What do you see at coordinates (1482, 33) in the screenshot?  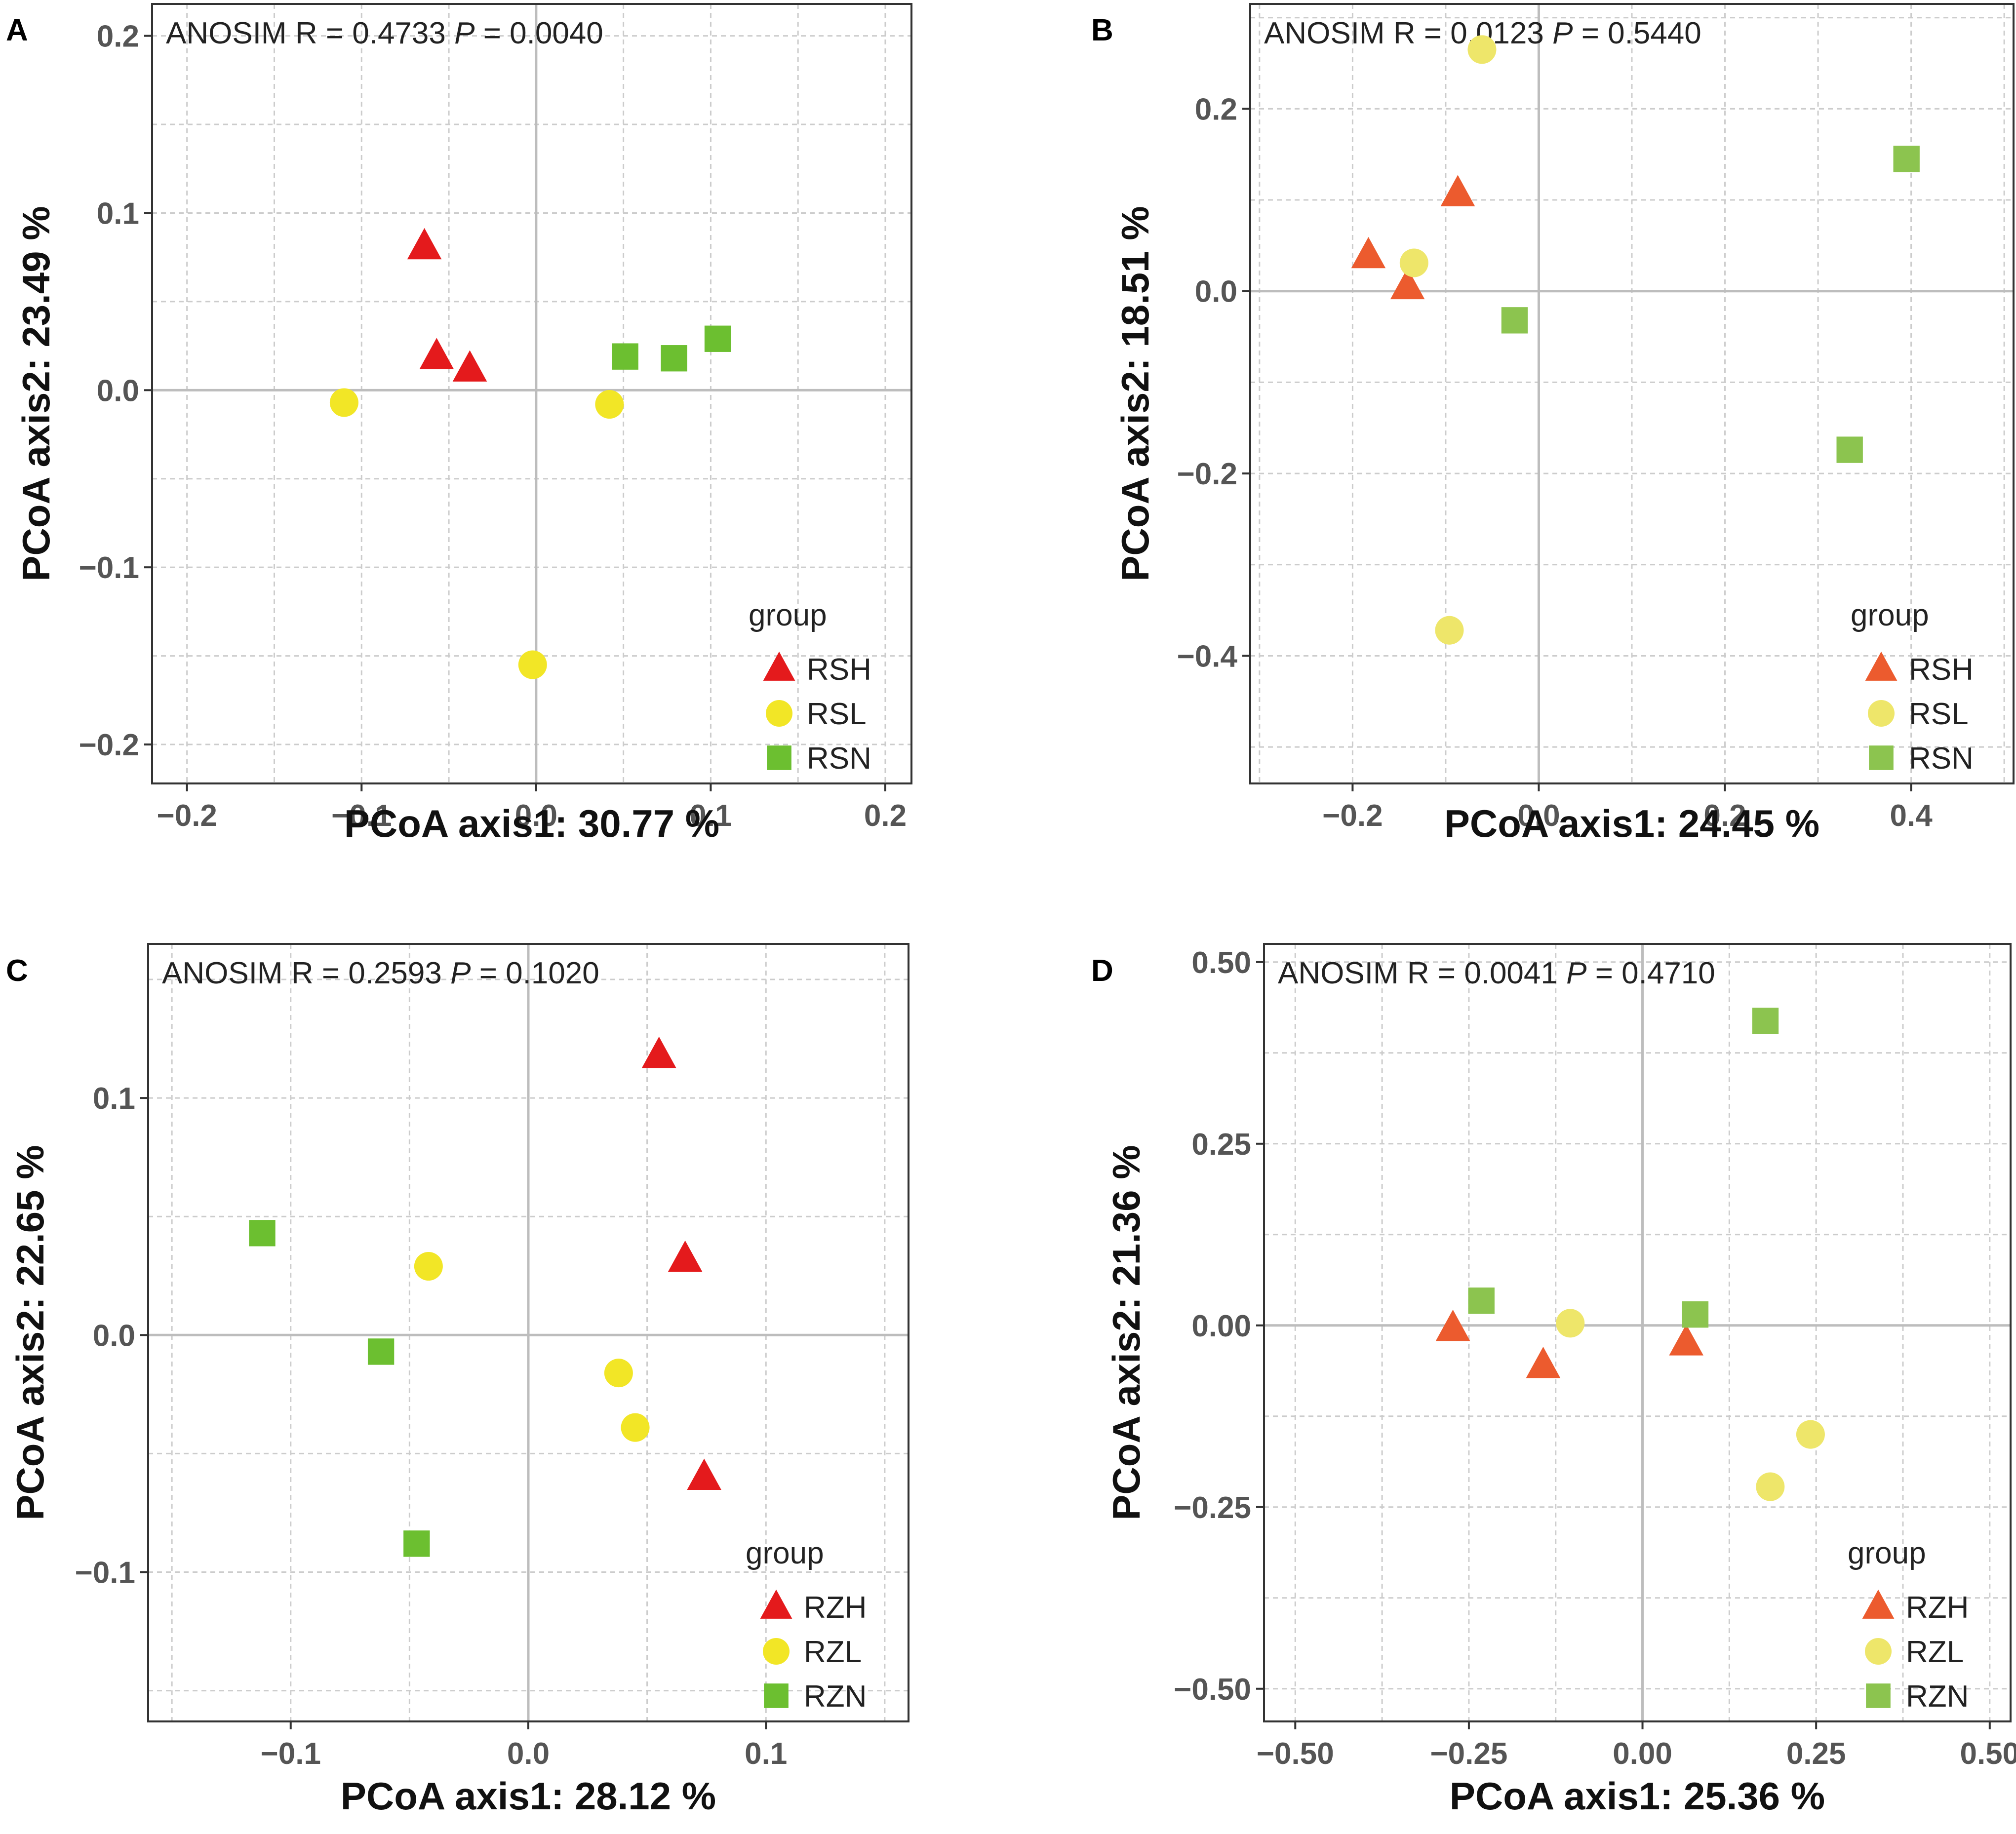 I see `anosim-annotation: ANOSIM R = 0.0123 P = 0.5440` at bounding box center [1482, 33].